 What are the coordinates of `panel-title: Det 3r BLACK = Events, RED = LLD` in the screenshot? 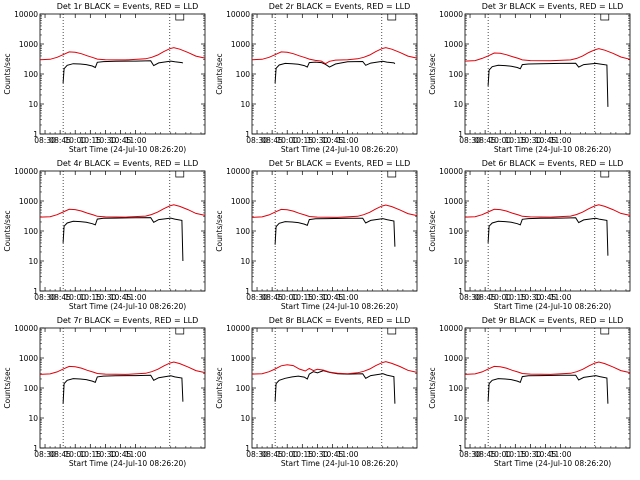 It's located at (553, 6).